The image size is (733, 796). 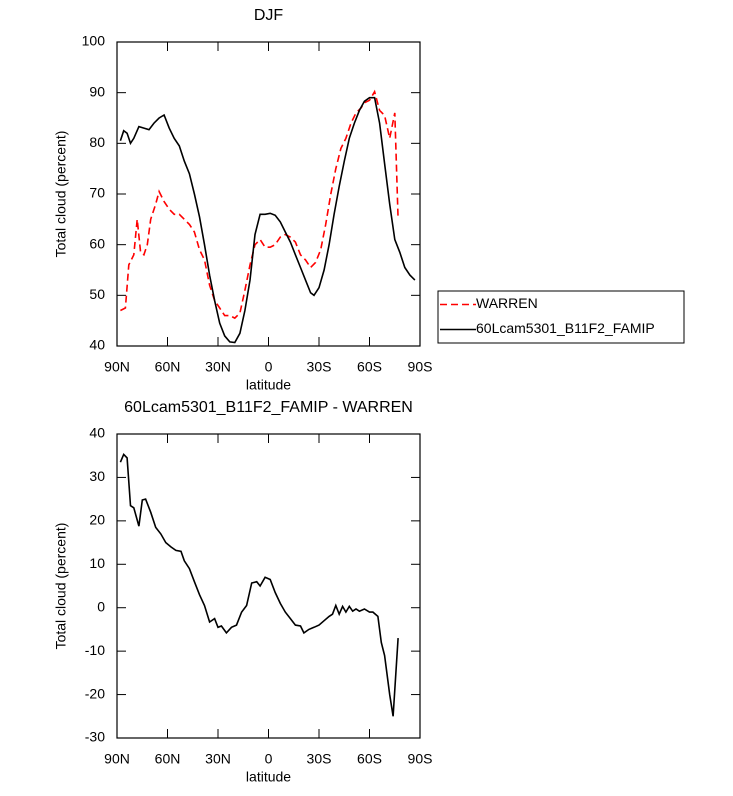 What do you see at coordinates (97, 91) in the screenshot?
I see `y-tick-label: 90` at bounding box center [97, 91].